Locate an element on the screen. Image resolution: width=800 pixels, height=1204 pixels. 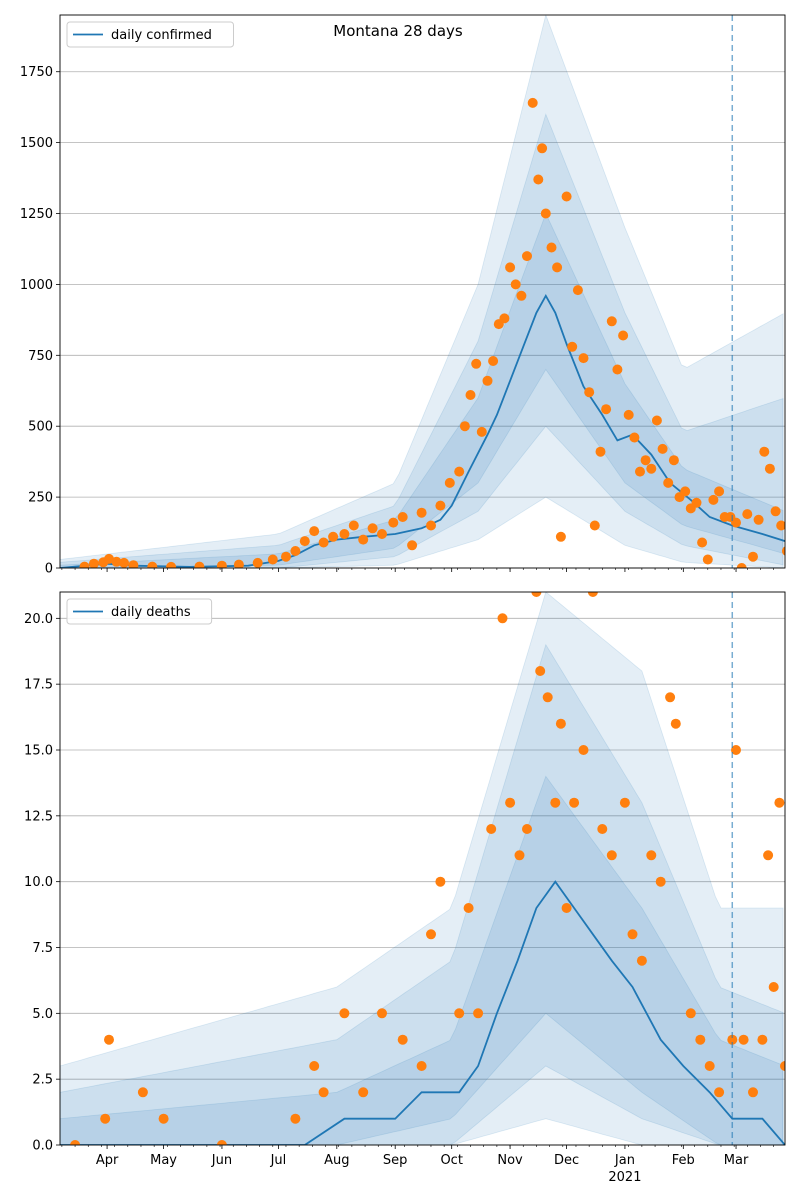
x-tick-label: Apr is located at coordinates (107, 1160).